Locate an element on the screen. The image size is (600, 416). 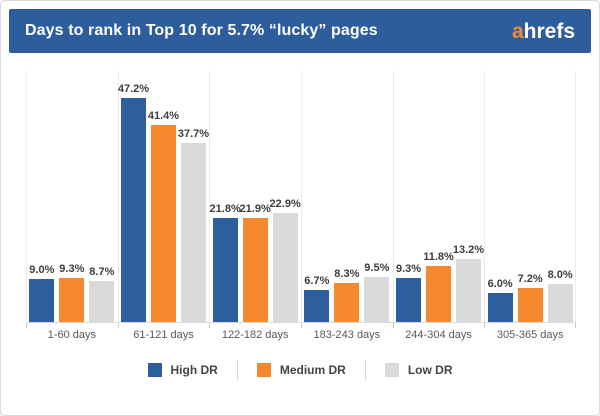
category-label: 61-121 days is located at coordinates (163, 335).